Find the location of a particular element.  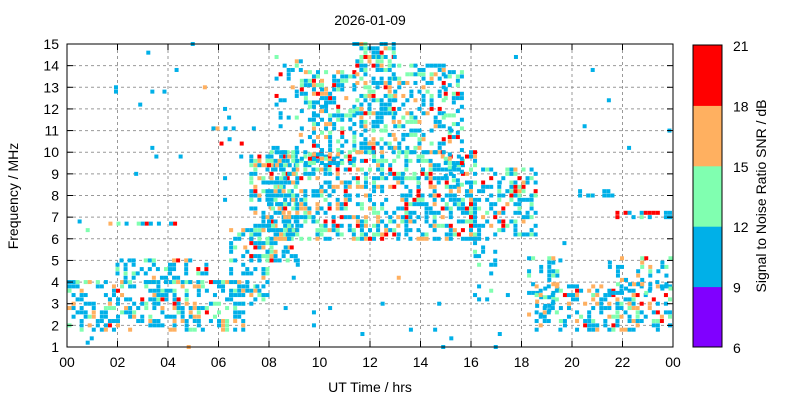

colorbar-tick-label: 18 is located at coordinates (741, 106).